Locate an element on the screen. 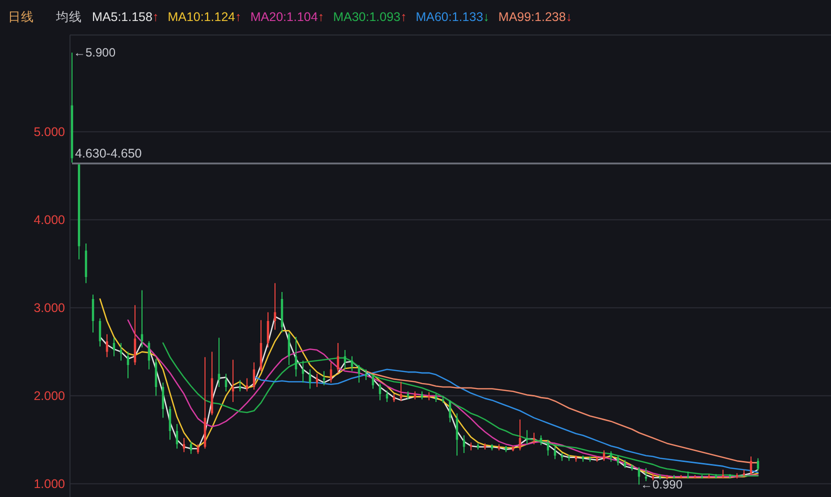 Image resolution: width=831 pixels, height=497 pixels. annotation: ←5.900 is located at coordinates (95, 53).